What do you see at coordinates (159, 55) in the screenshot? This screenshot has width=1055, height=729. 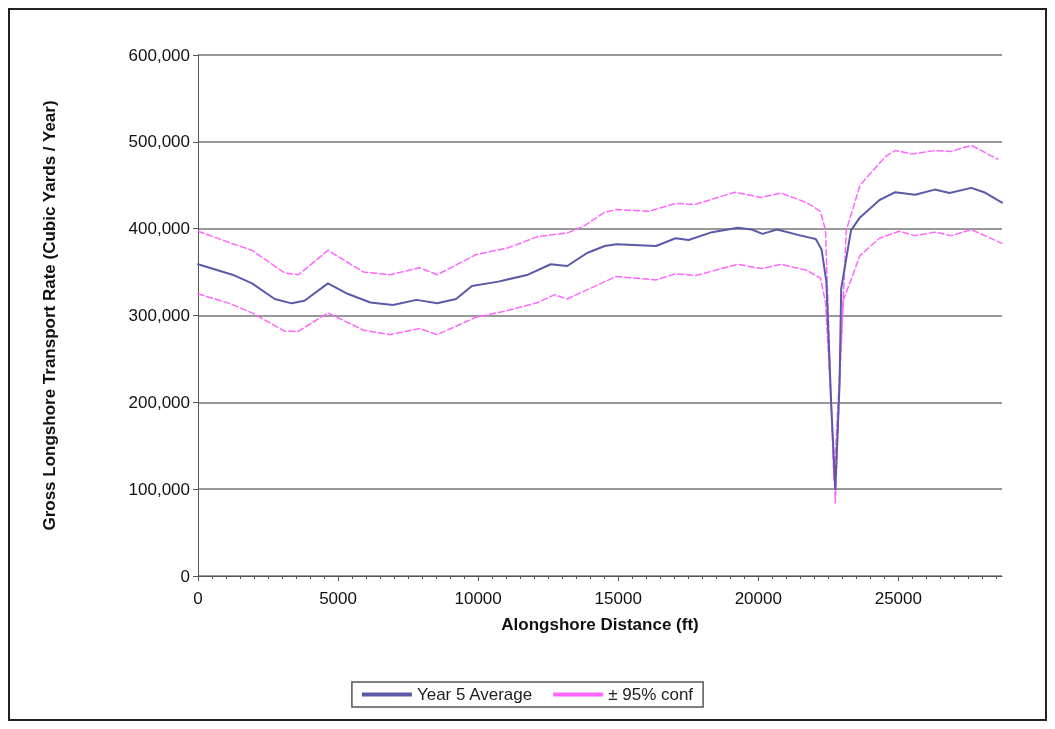 I see `y-tick-label: 600,000` at bounding box center [159, 55].